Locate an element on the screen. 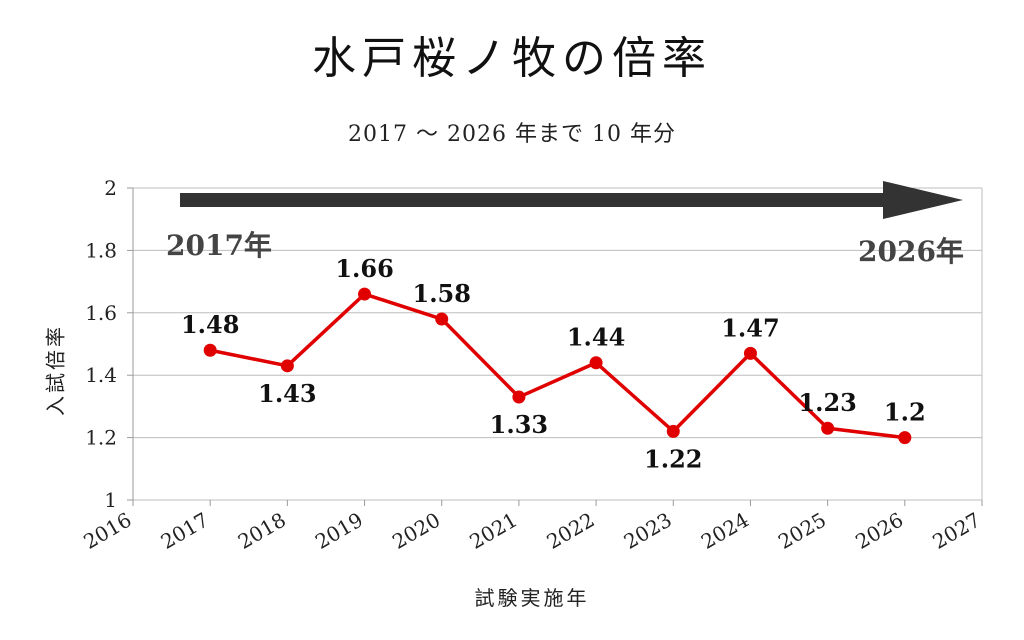 The image size is (1024, 640). data-label: 1.58 is located at coordinates (442, 293).